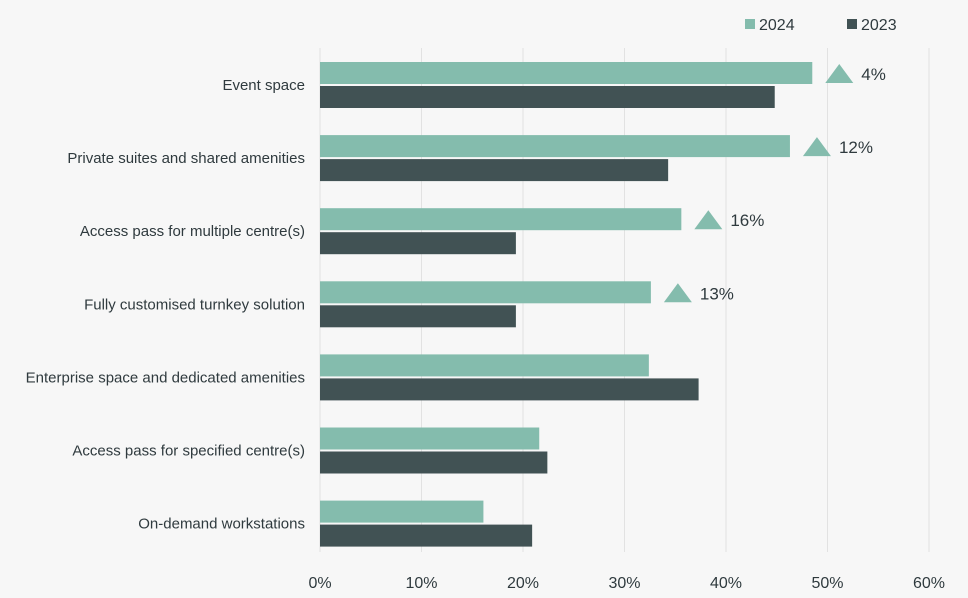 This screenshot has height=598, width=968. What do you see at coordinates (827, 583) in the screenshot?
I see `x-tick-label: 50%` at bounding box center [827, 583].